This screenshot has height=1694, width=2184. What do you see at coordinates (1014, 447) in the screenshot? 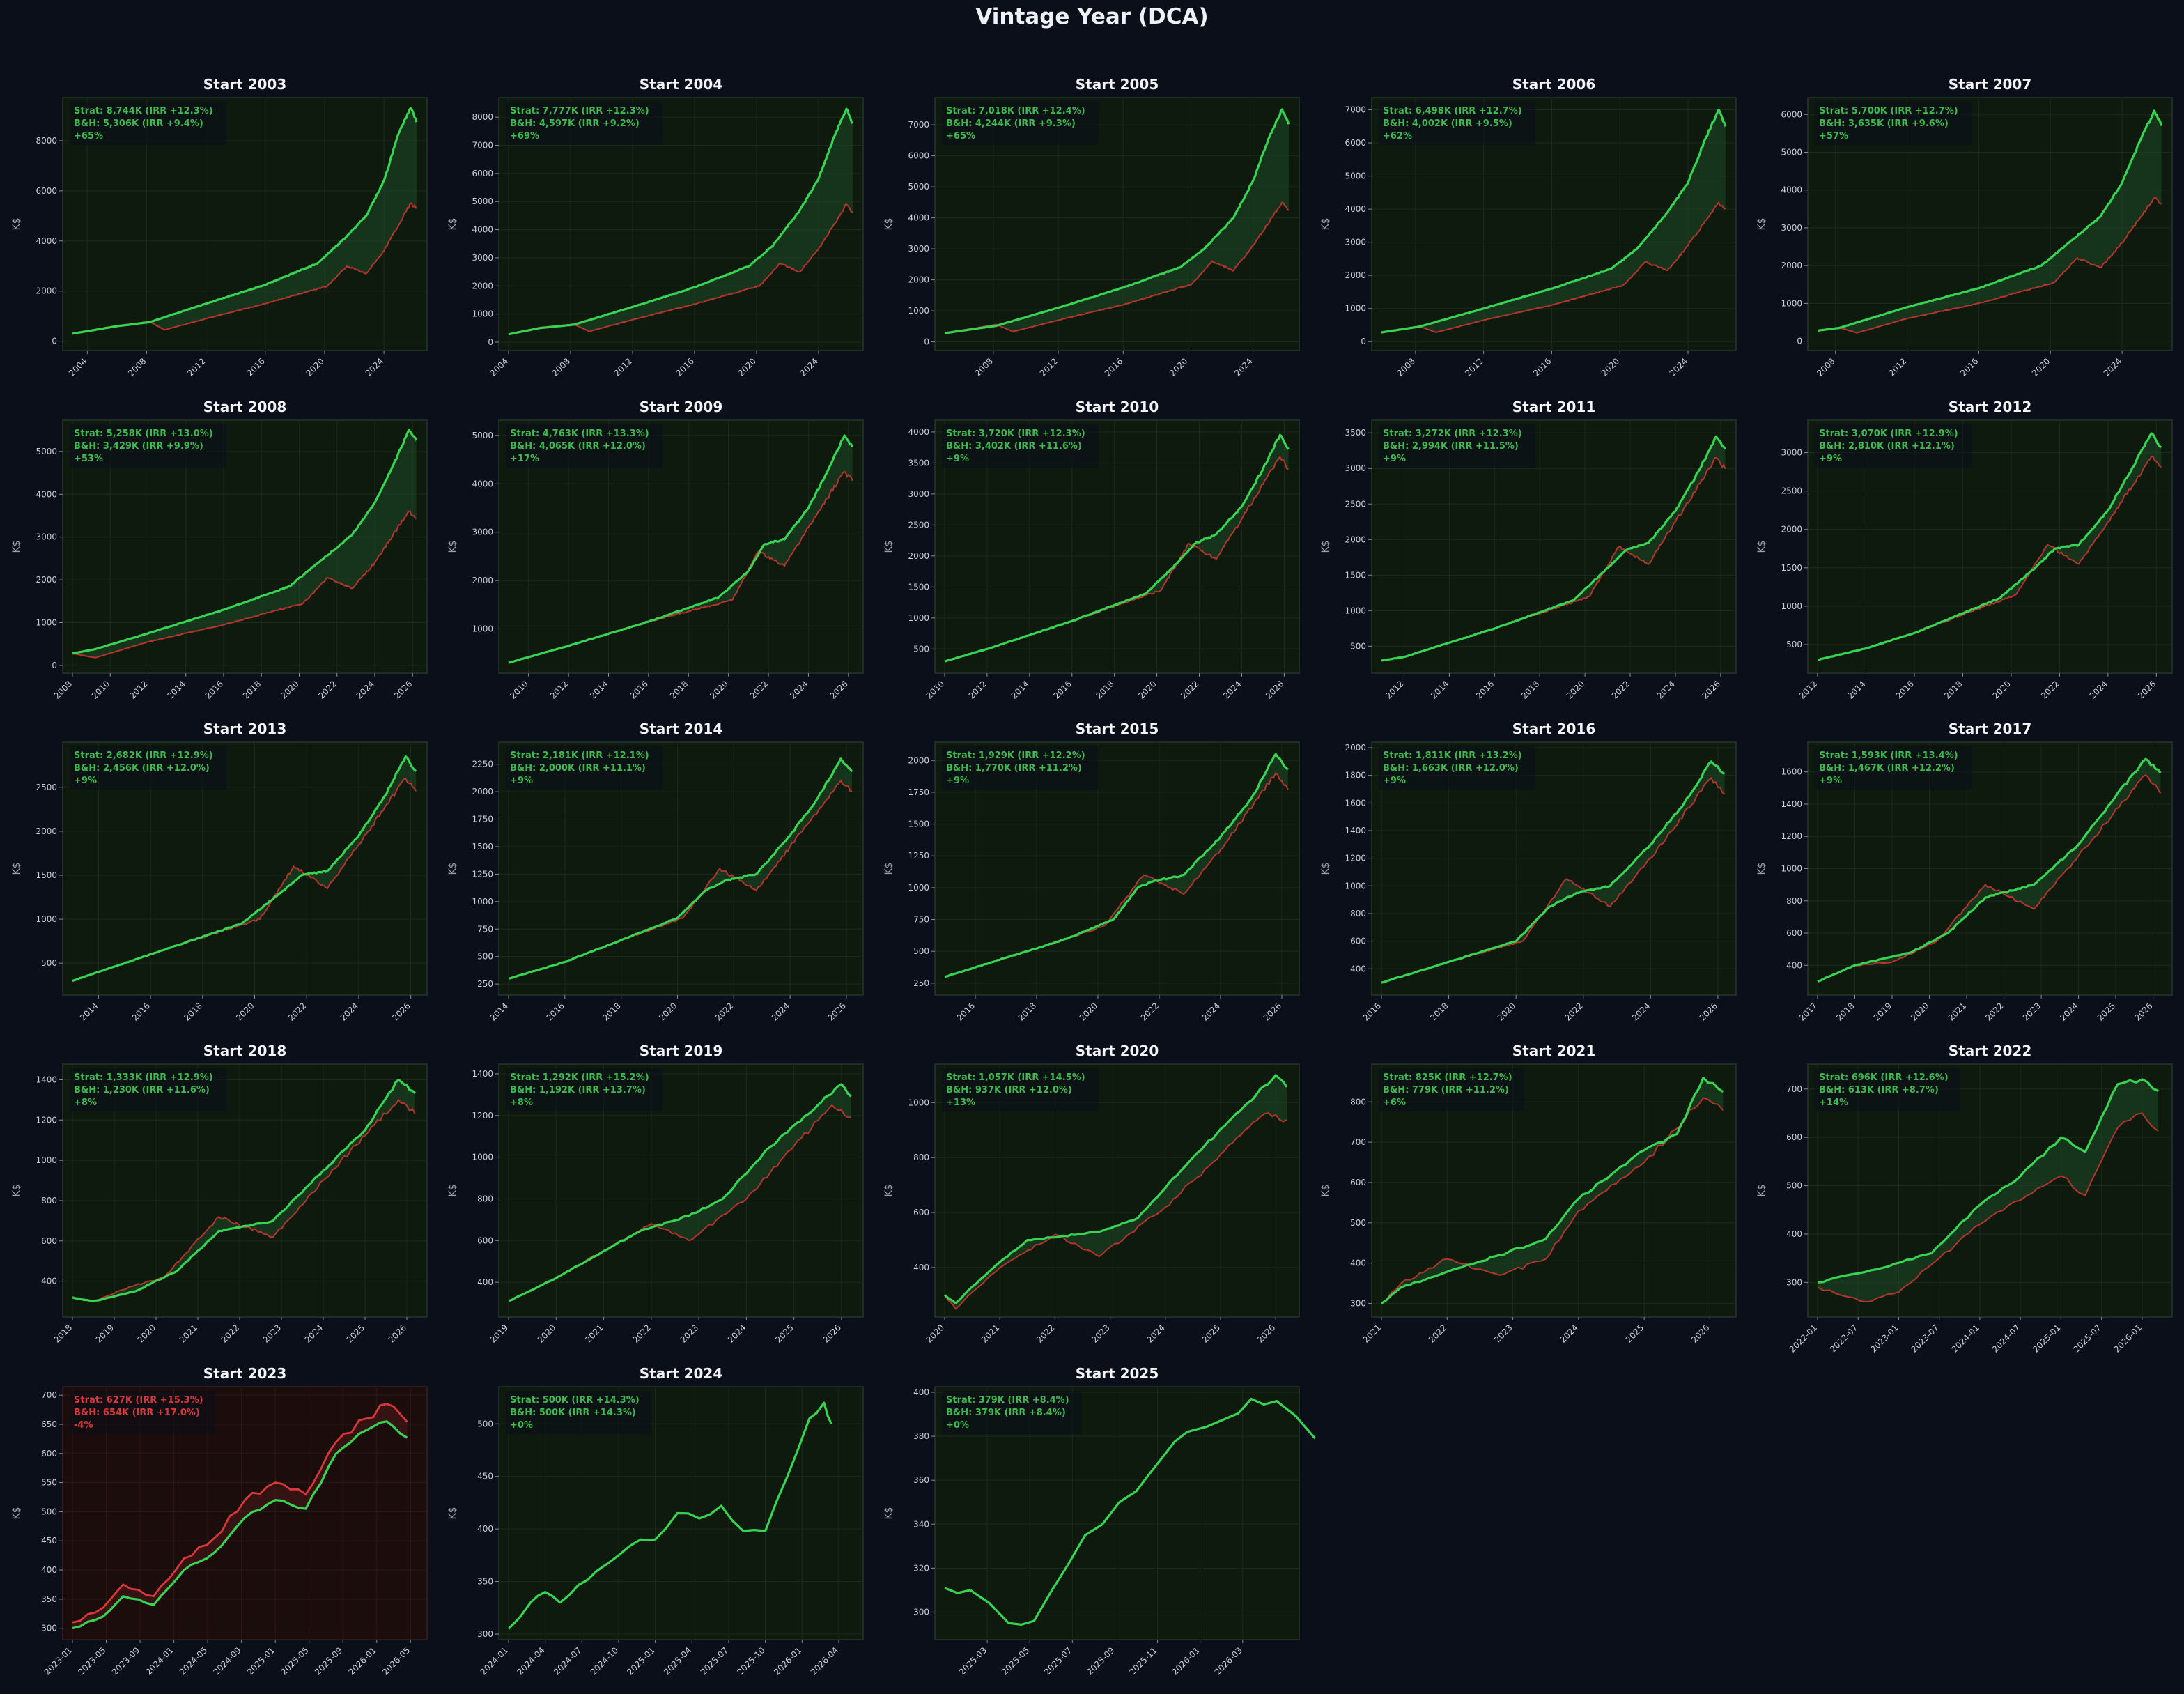
I see `annotation-line: B&H: 3,402K (IRR +11.6%)` at bounding box center [1014, 447].